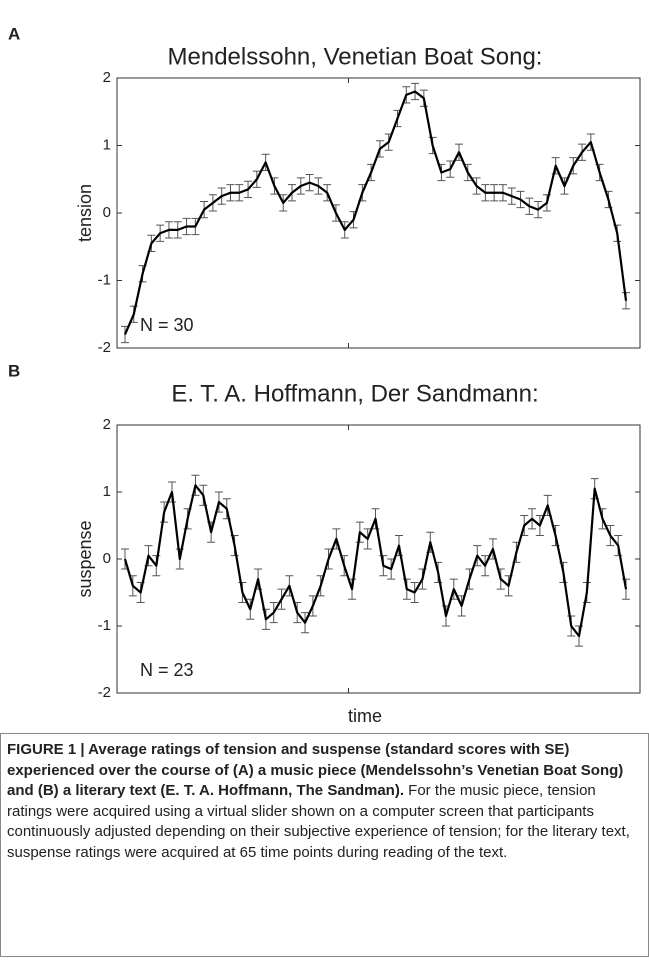 The height and width of the screenshot is (960, 649). Describe the element at coordinates (365, 716) in the screenshot. I see `x-axis-label: time` at that location.